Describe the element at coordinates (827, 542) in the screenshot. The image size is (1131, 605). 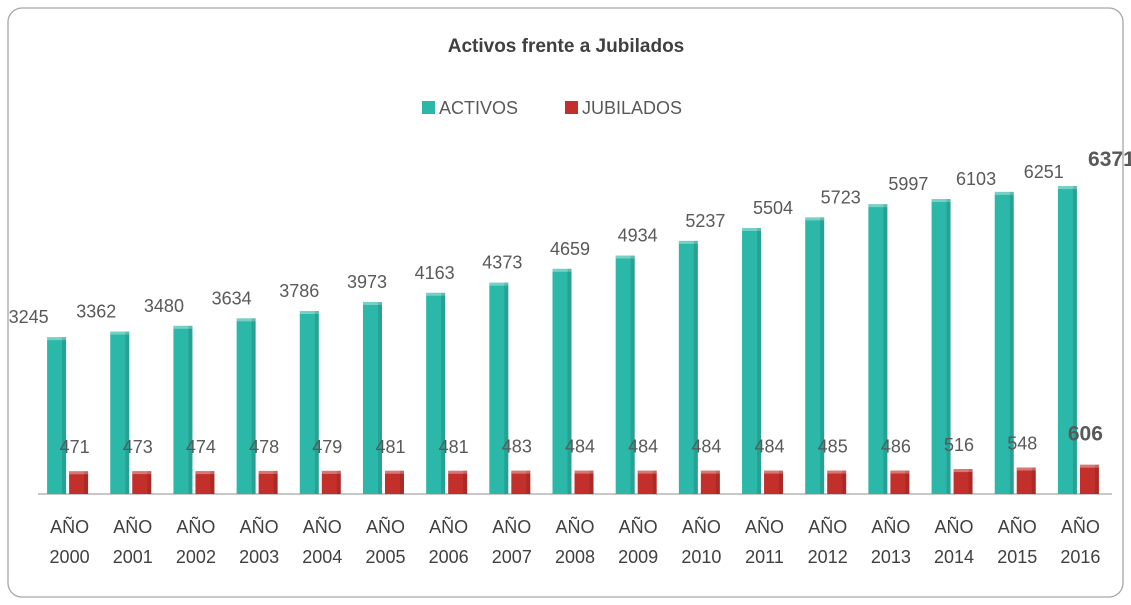
I see `x-tick-label: AÑO 2012` at that location.